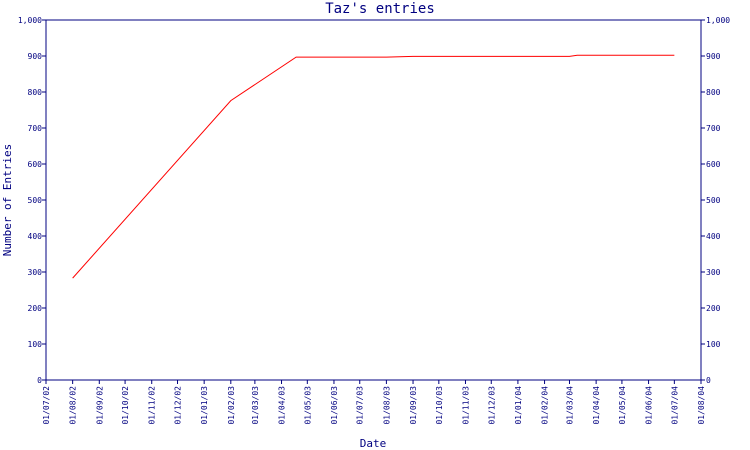 The image size is (750, 450). I want to click on y-tick-label-right: 400, so click(713, 236).